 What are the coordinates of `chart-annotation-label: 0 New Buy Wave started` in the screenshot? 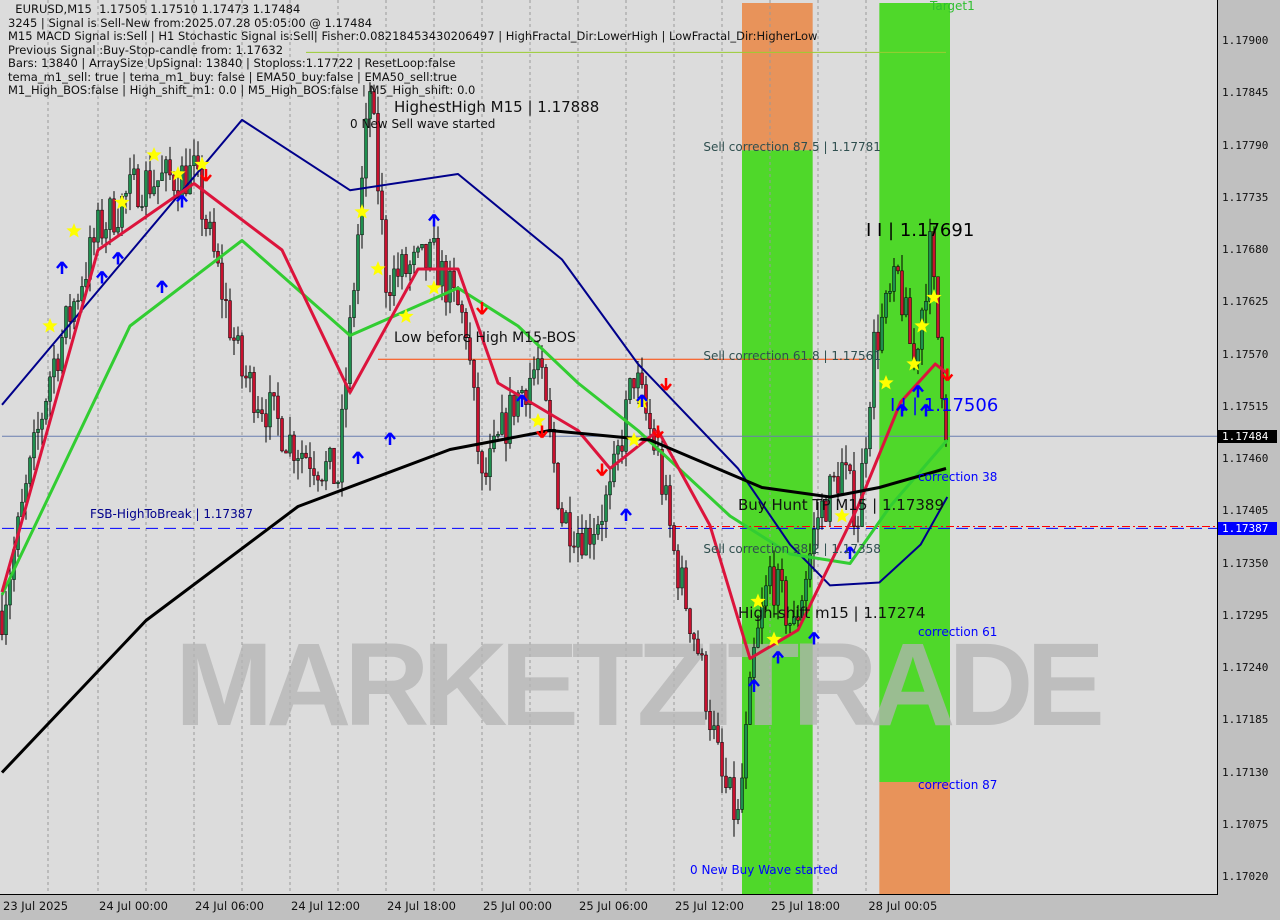 It's located at (764, 870).